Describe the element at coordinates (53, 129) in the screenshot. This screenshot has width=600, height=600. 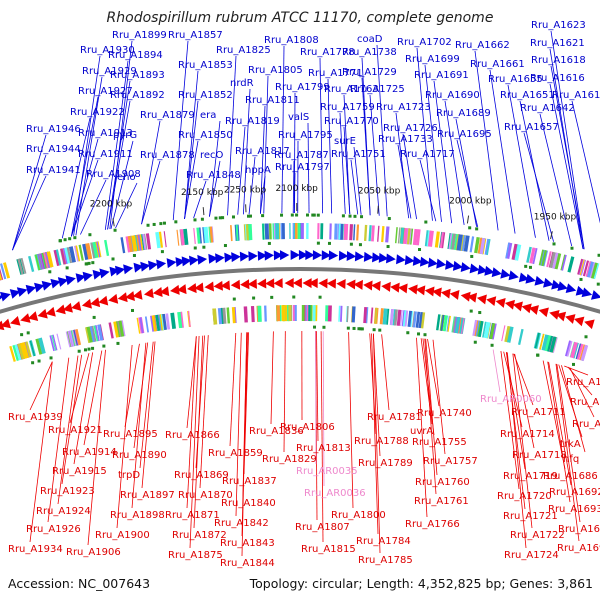
I see `forward-gene-label: Rru_A1946` at that location.